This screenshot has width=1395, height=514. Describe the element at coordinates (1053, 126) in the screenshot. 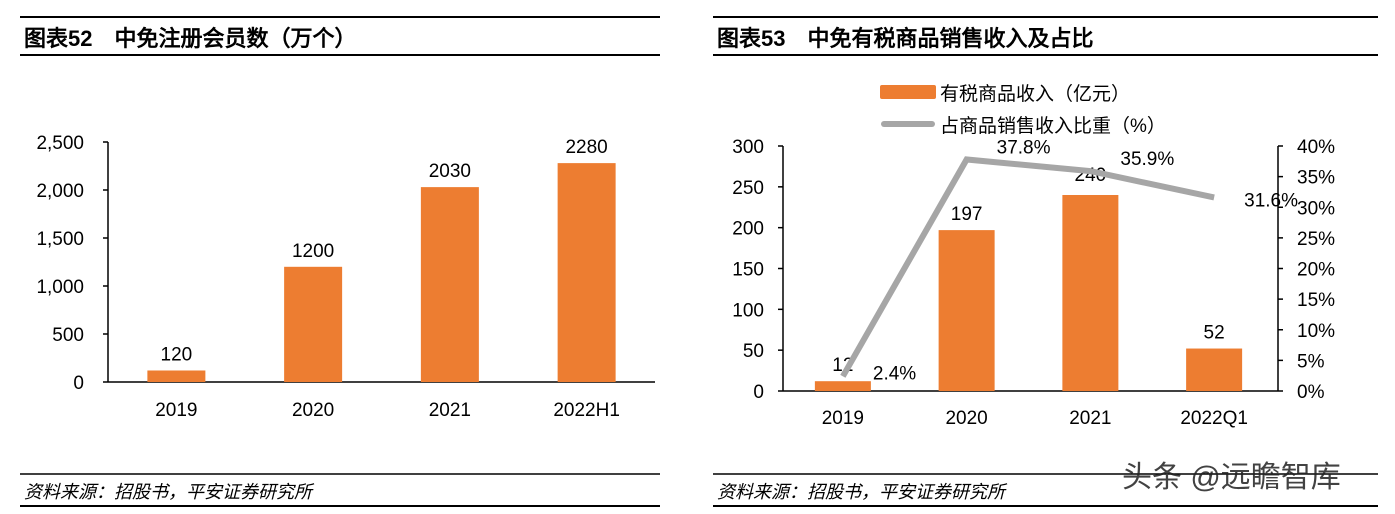

I see `legend-line-label: 占商品销售收入比重（%）` at that location.